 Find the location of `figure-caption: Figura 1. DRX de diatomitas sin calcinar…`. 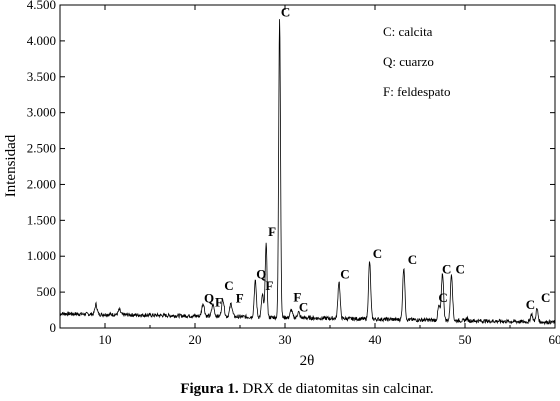

figure-caption: Figura 1. DRX de diatomitas sin calcinar… is located at coordinates (306, 389).